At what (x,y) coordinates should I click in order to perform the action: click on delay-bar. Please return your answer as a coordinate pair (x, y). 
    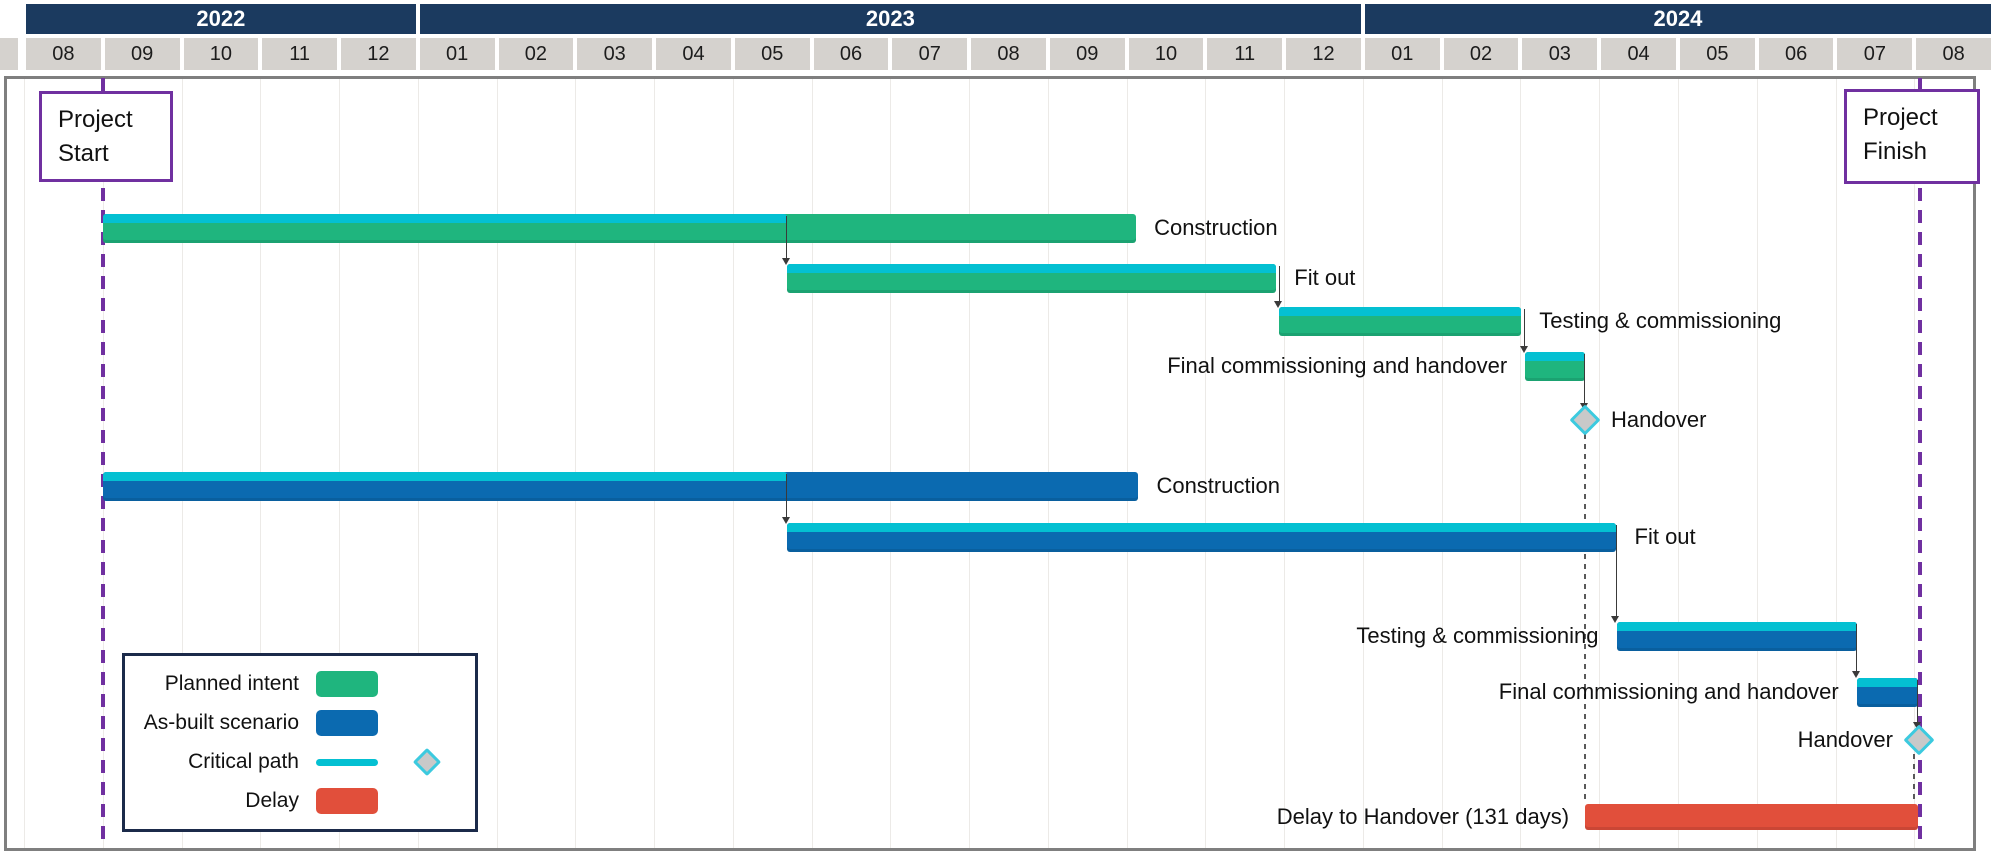
    Looking at the image, I should click on (1752, 817).